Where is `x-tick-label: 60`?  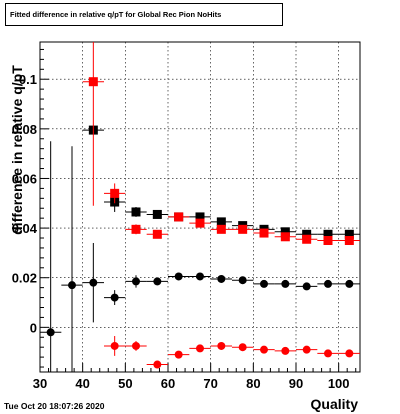
x-tick-label: 60 is located at coordinates (168, 383).